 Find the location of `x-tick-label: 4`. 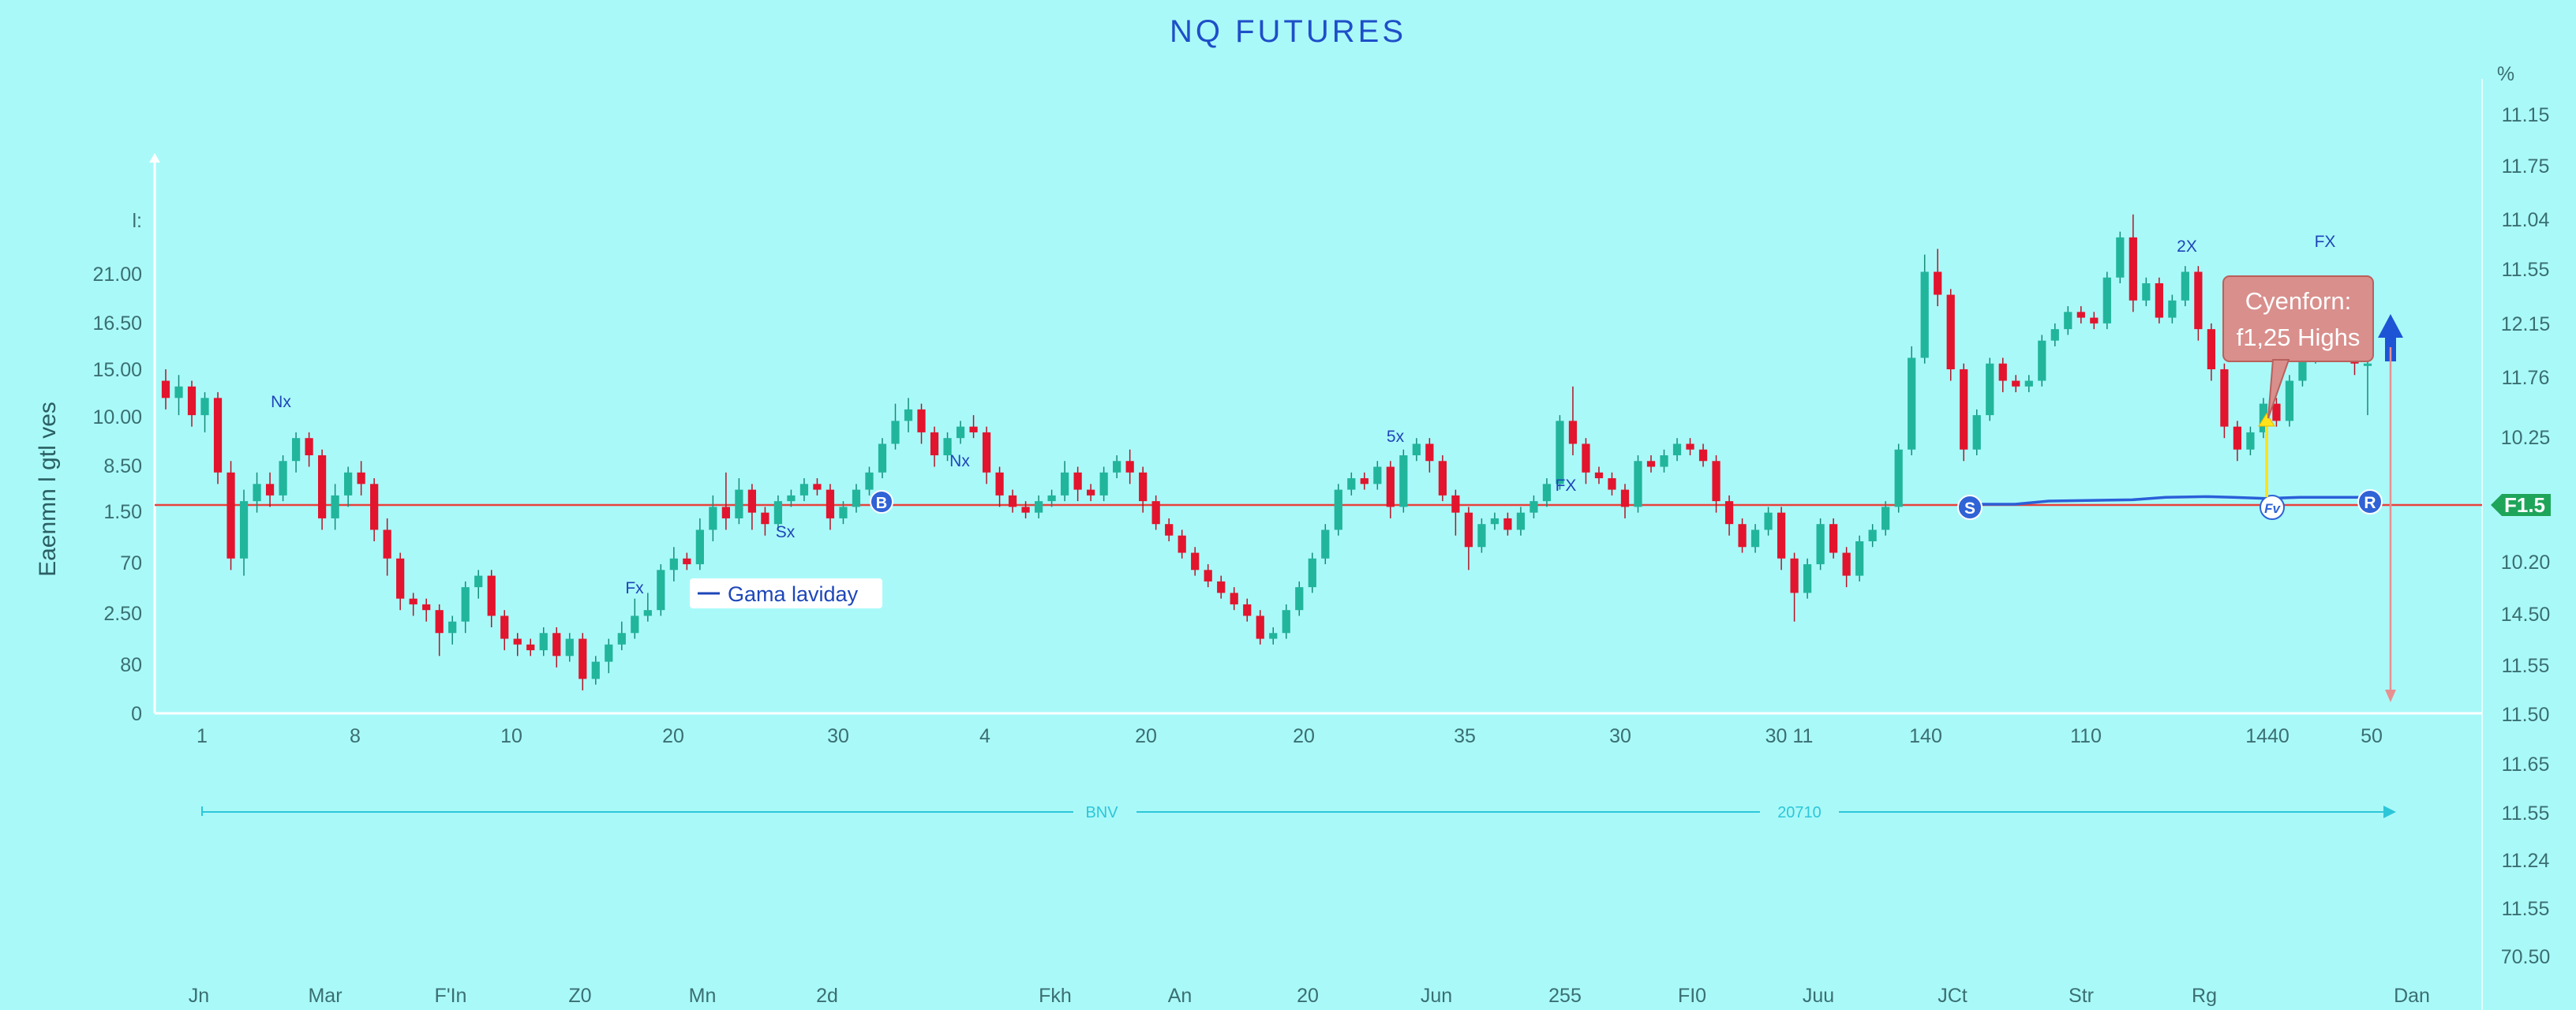

x-tick-label: 4 is located at coordinates (984, 736).